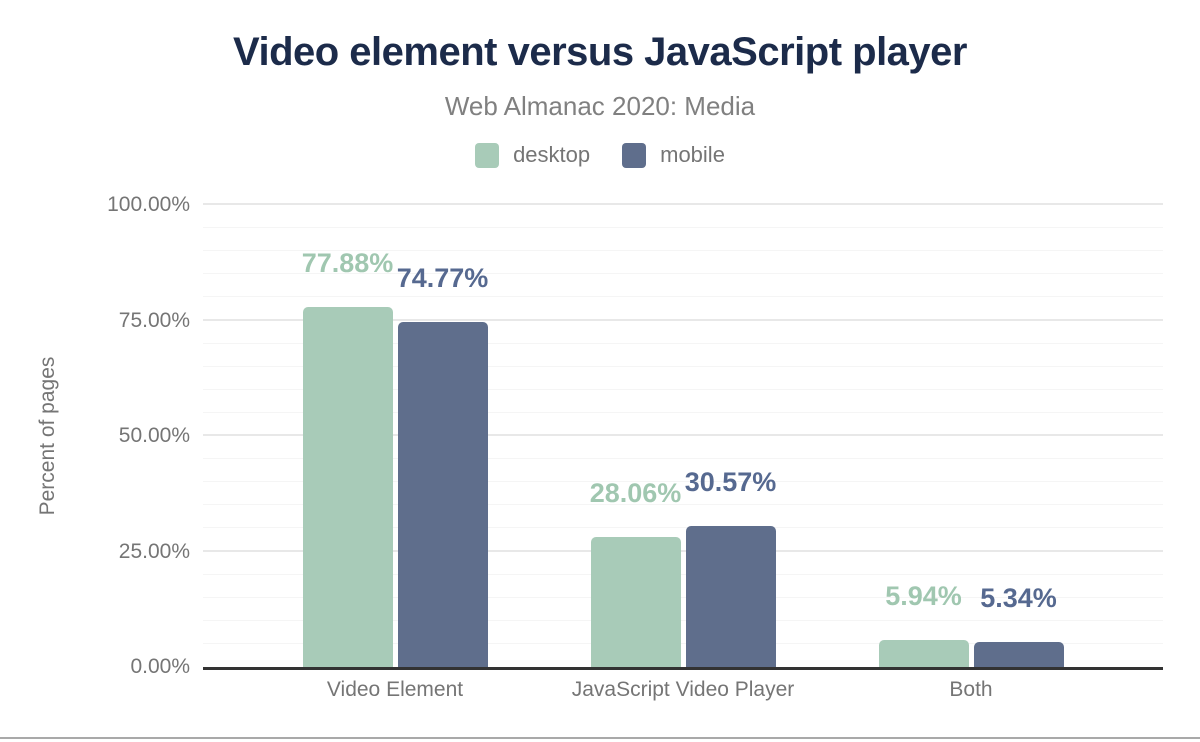 This screenshot has width=1200, height=742. I want to click on x-axis-category-labels: Video Element JavaScript Video Player Both, so click(683, 693).